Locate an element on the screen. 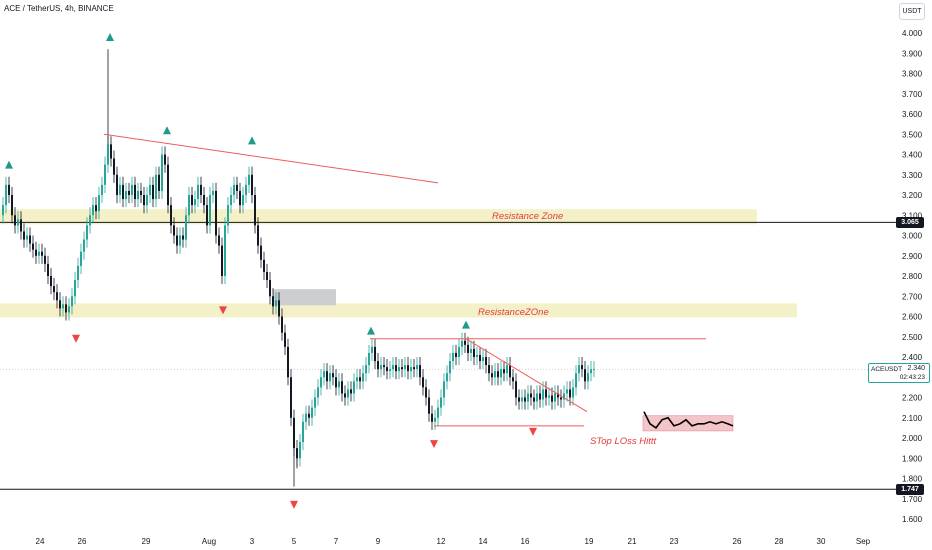  x-tick-label: 30 is located at coordinates (821, 541).